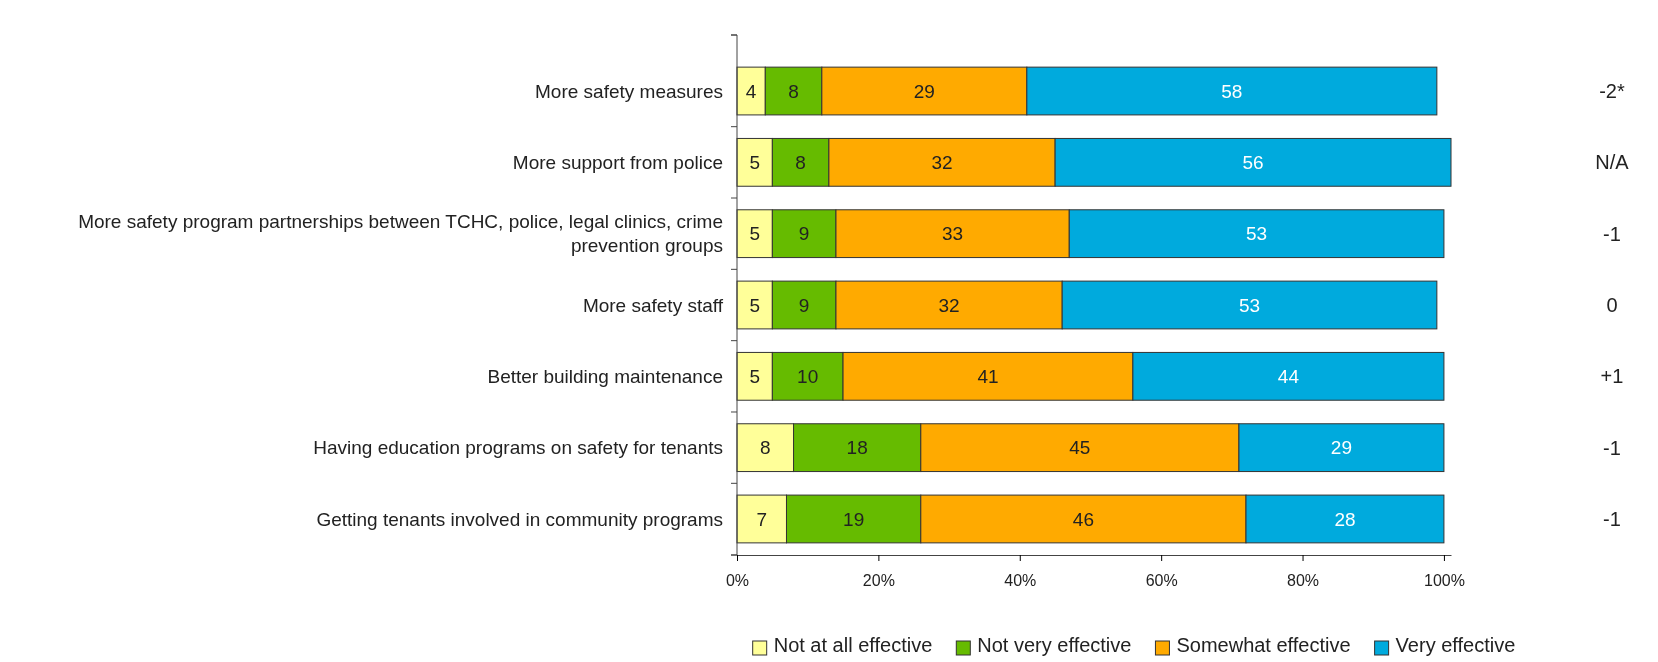  Describe the element at coordinates (1161, 581) in the screenshot. I see `x-tick-label: 60%` at that location.